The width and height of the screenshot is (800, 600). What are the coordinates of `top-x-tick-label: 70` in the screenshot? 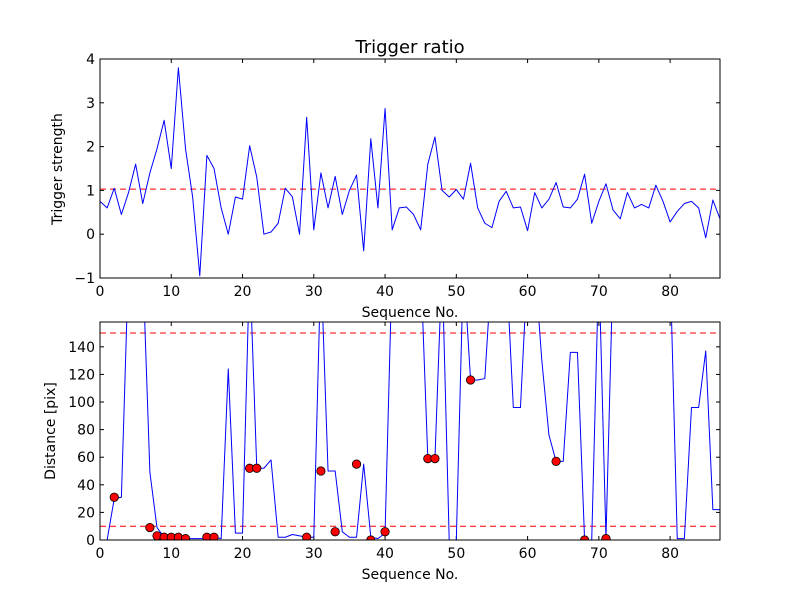 It's located at (599, 292).